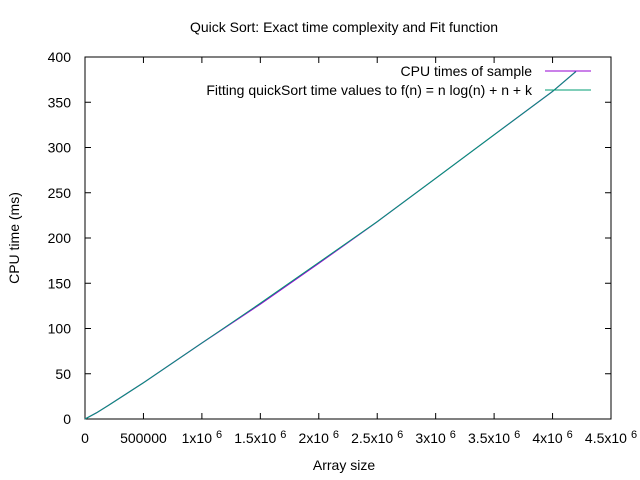 The image size is (640, 480). I want to click on x-tick-label-base: 4x10, so click(547, 438).